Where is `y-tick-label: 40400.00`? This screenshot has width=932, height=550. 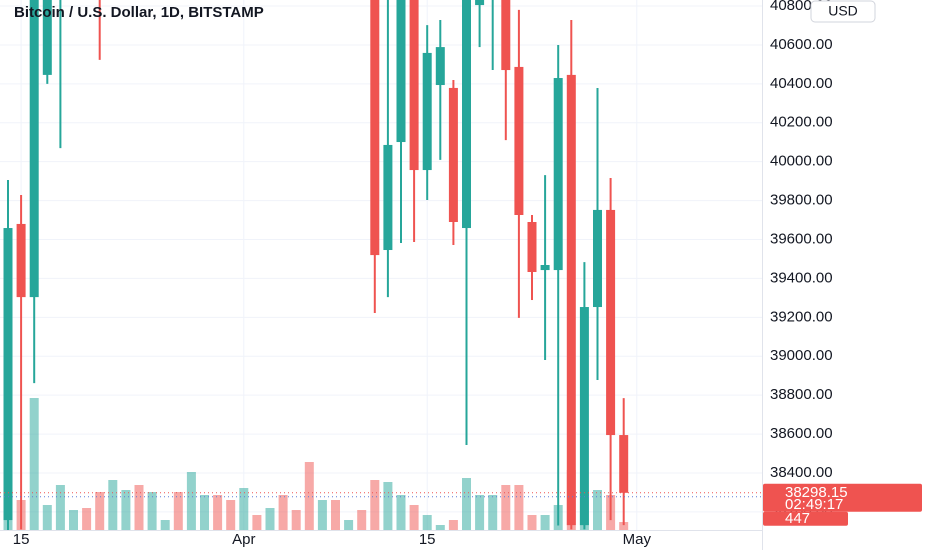
y-tick-label: 40400.00 is located at coordinates (801, 83).